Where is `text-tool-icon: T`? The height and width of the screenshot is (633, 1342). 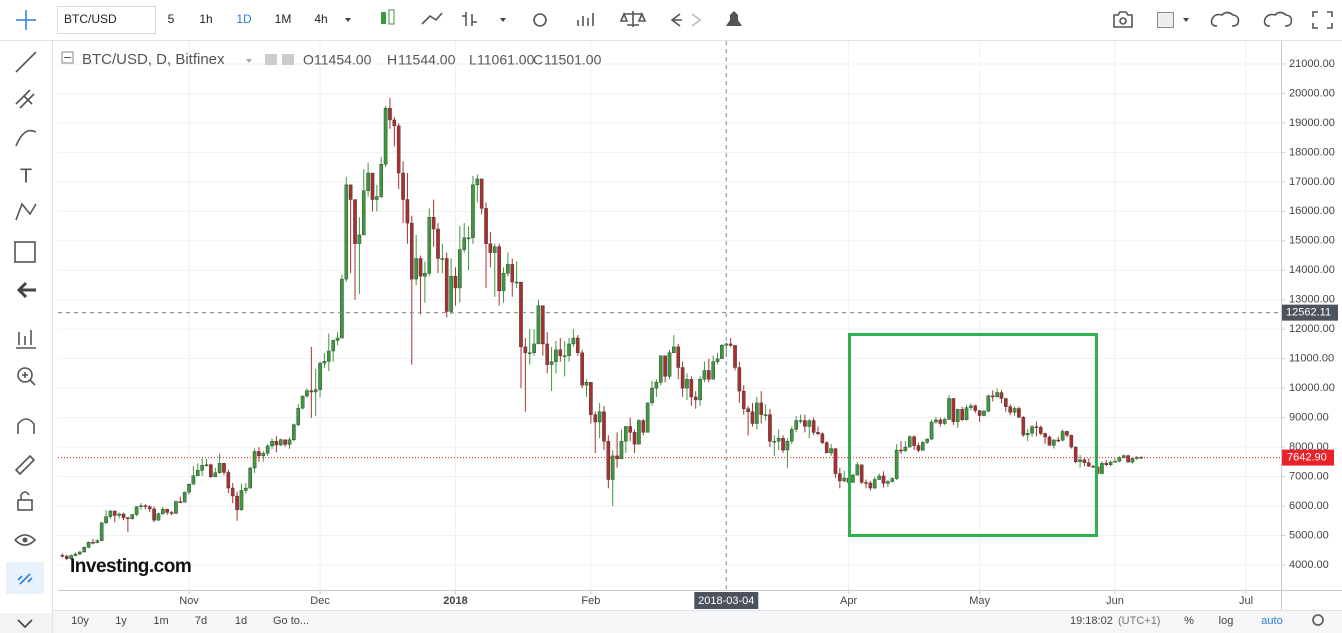 text-tool-icon: T is located at coordinates (26, 176).